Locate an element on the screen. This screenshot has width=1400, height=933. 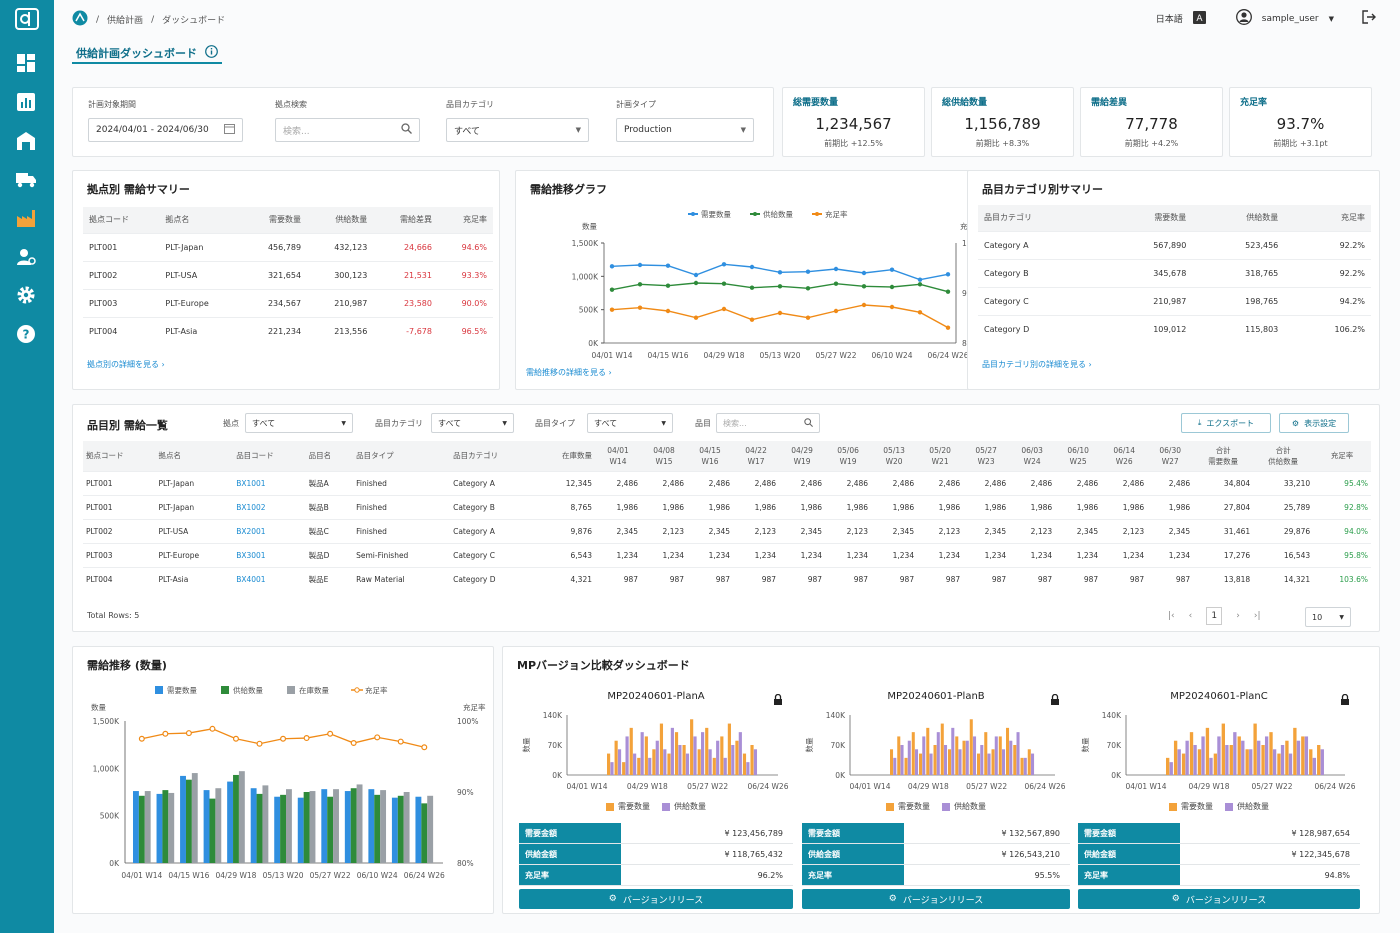
breadcrumb-supply-plan: 供給計画 is located at coordinates (125, 21).